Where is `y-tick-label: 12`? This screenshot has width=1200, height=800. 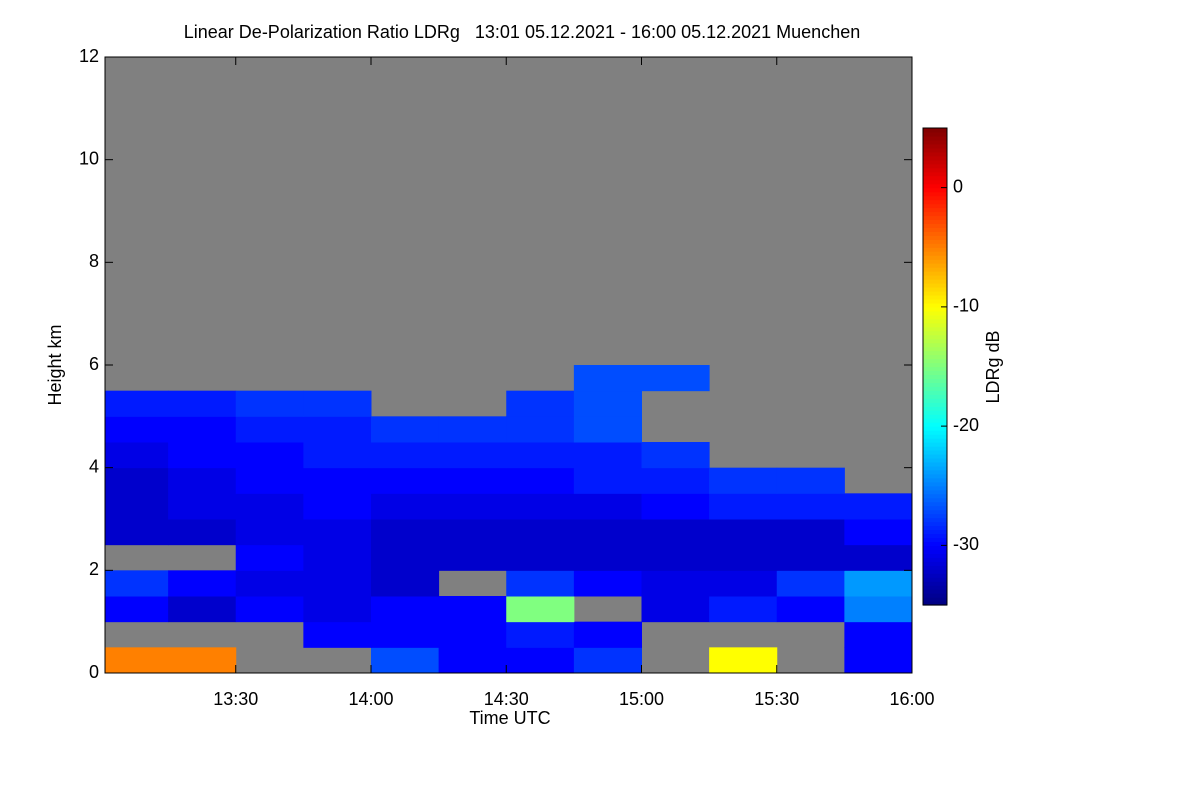
y-tick-label: 12 is located at coordinates (89, 56).